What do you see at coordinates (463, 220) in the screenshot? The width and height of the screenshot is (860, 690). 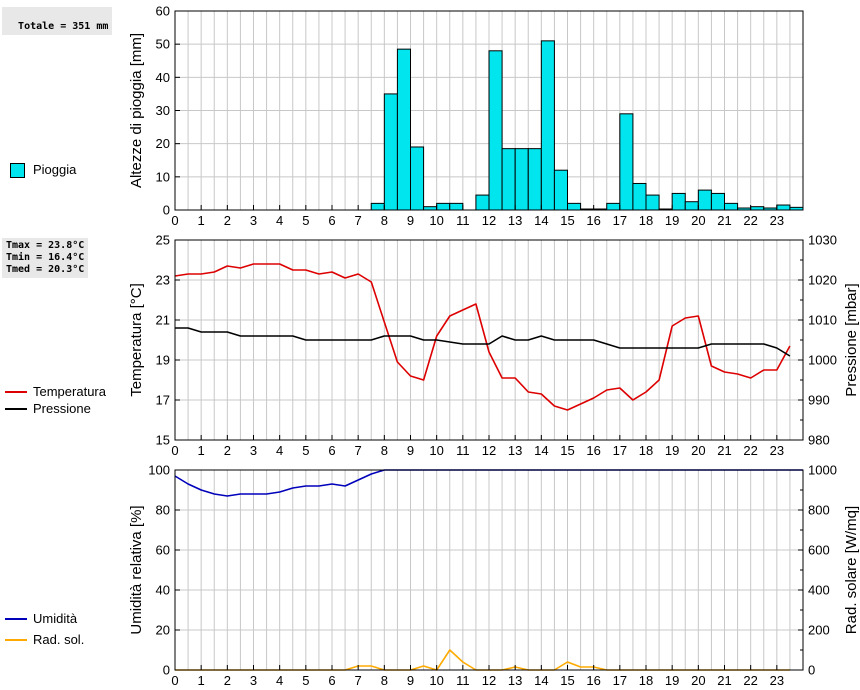 I see `rain-x-tick-label: 11` at bounding box center [463, 220].